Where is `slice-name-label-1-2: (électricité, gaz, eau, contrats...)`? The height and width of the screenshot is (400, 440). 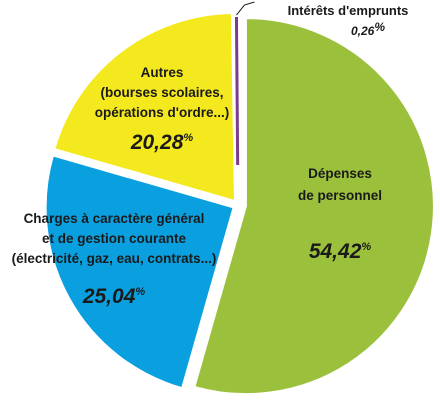
slice-name-label-1-2: (électricité, gaz, eau, contrats...) is located at coordinates (114, 258).